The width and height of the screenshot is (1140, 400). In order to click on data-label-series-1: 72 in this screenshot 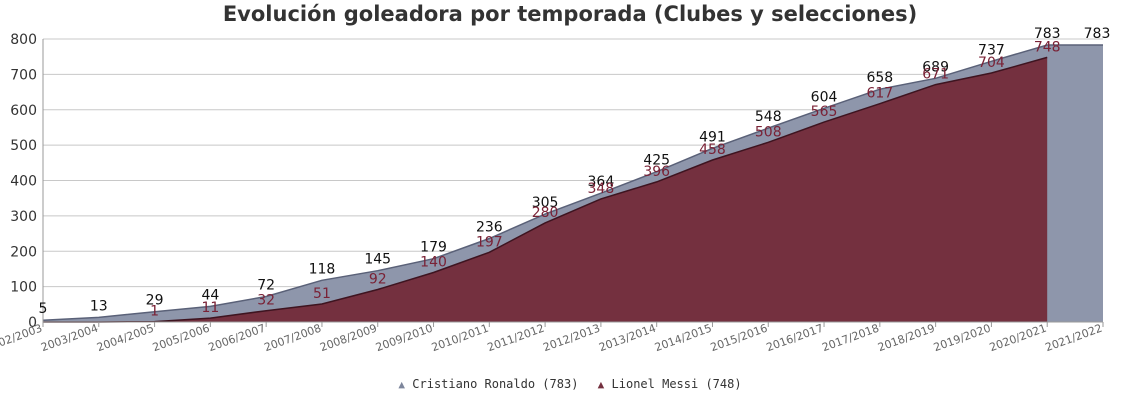, I will do `click(266, 286)`.